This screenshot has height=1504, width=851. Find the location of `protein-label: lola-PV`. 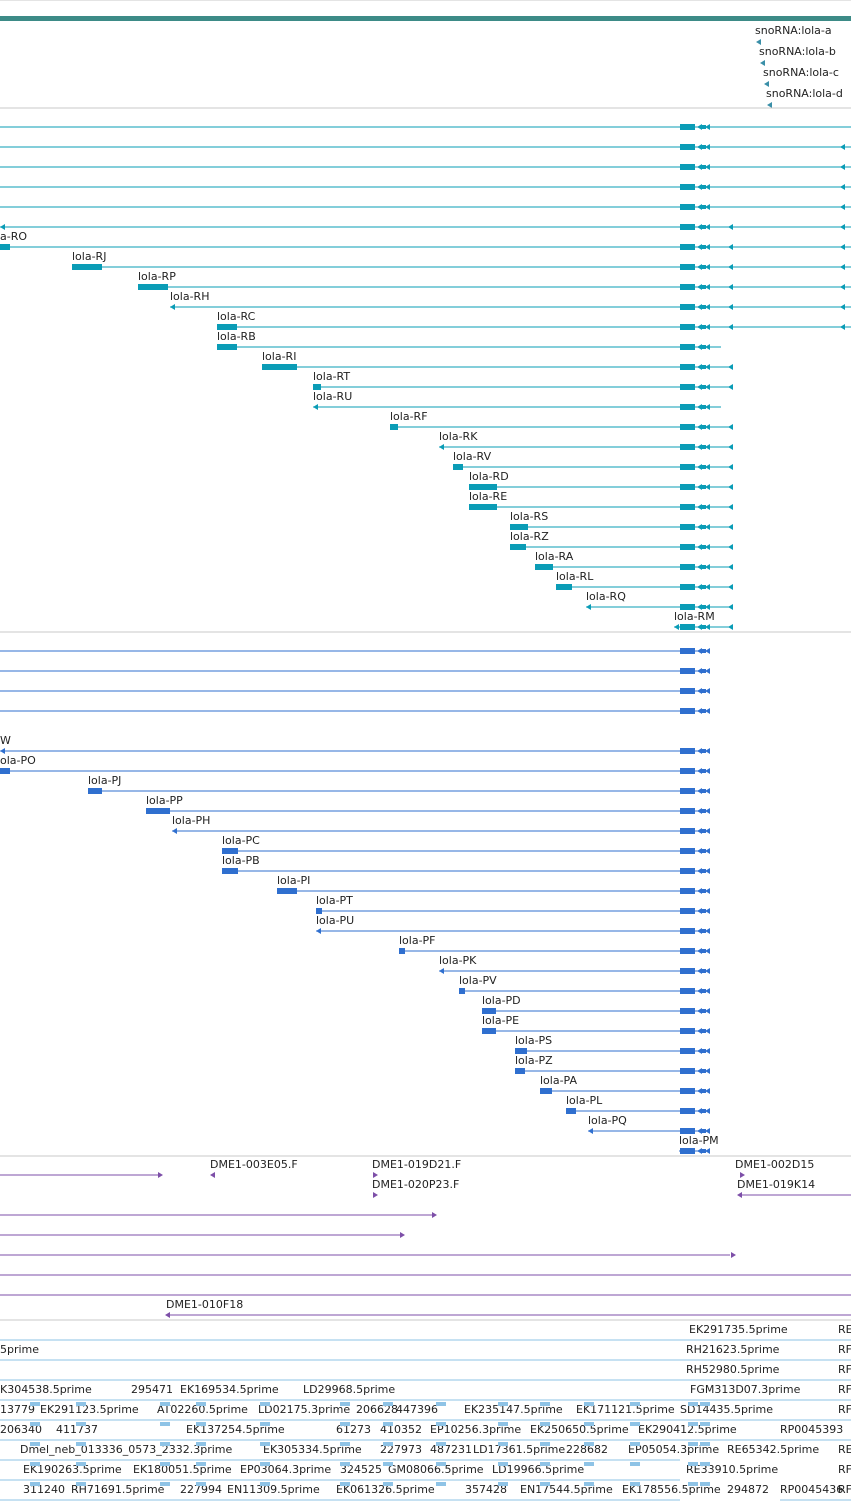

protein-label: lola-PV is located at coordinates (478, 980).